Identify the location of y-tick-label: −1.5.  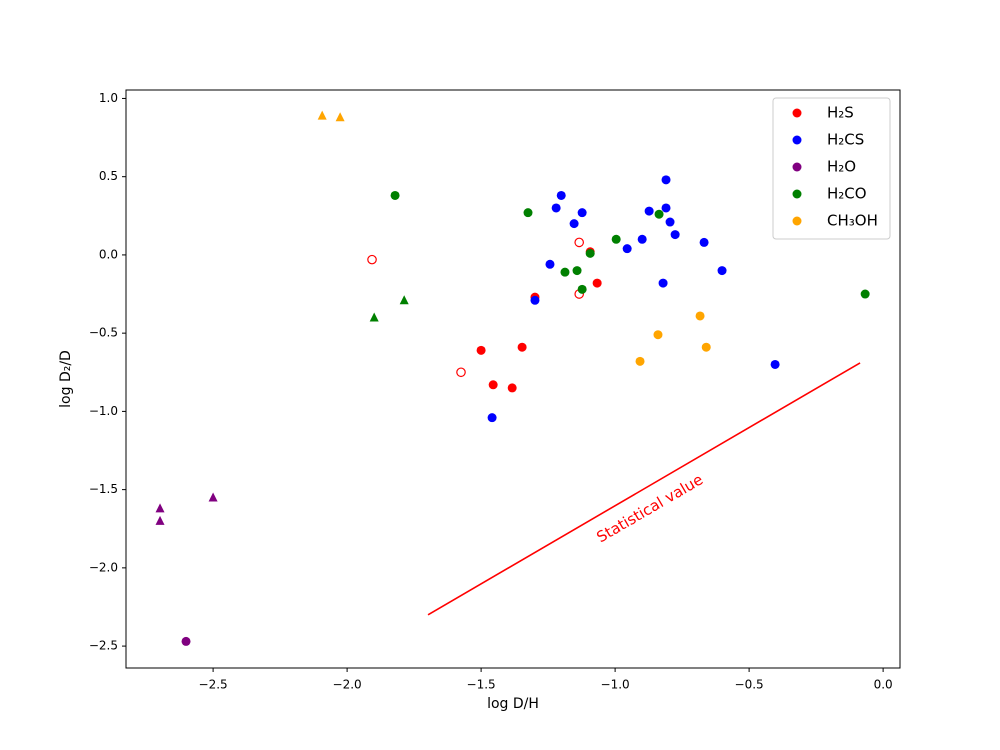
(103, 489).